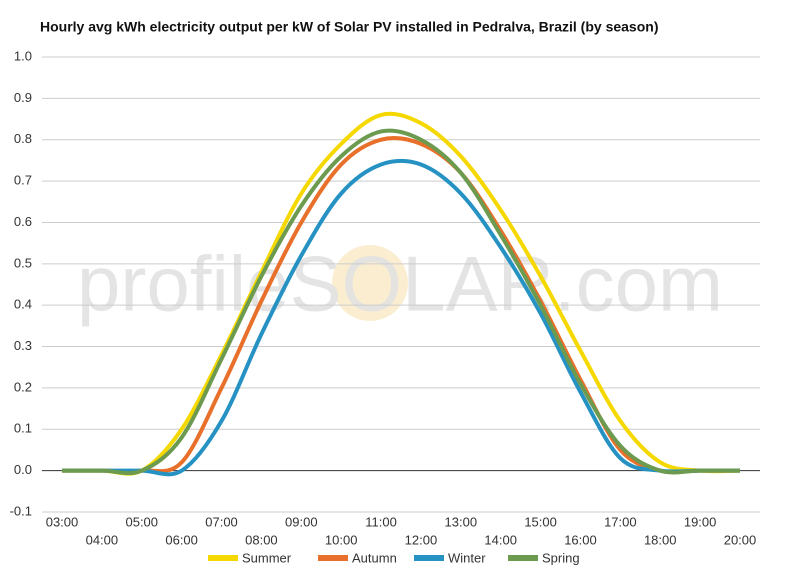  I want to click on y-tick-label: 0.4, so click(23, 304).